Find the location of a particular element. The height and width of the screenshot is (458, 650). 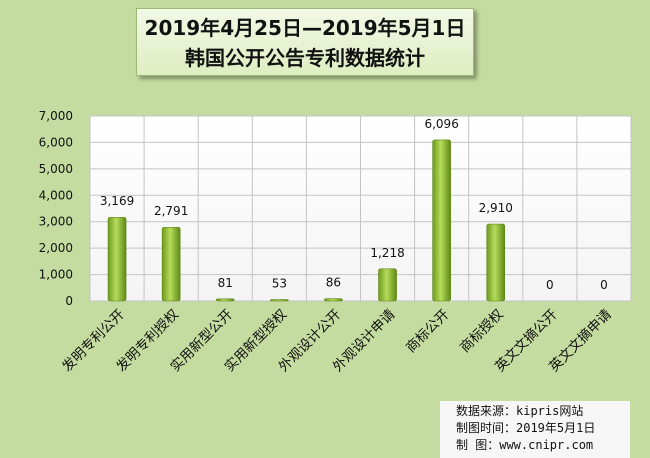

y-tick-label: 0 is located at coordinates (69, 301).